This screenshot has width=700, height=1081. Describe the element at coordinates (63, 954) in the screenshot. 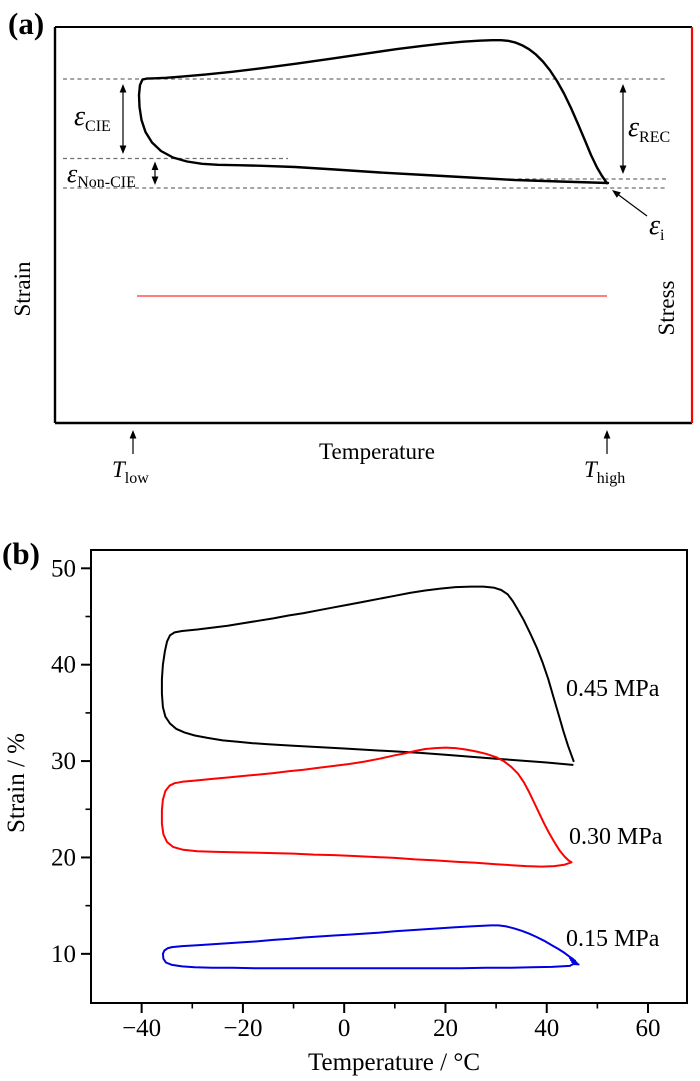

I see `y-axis-tick-label: 10` at that location.